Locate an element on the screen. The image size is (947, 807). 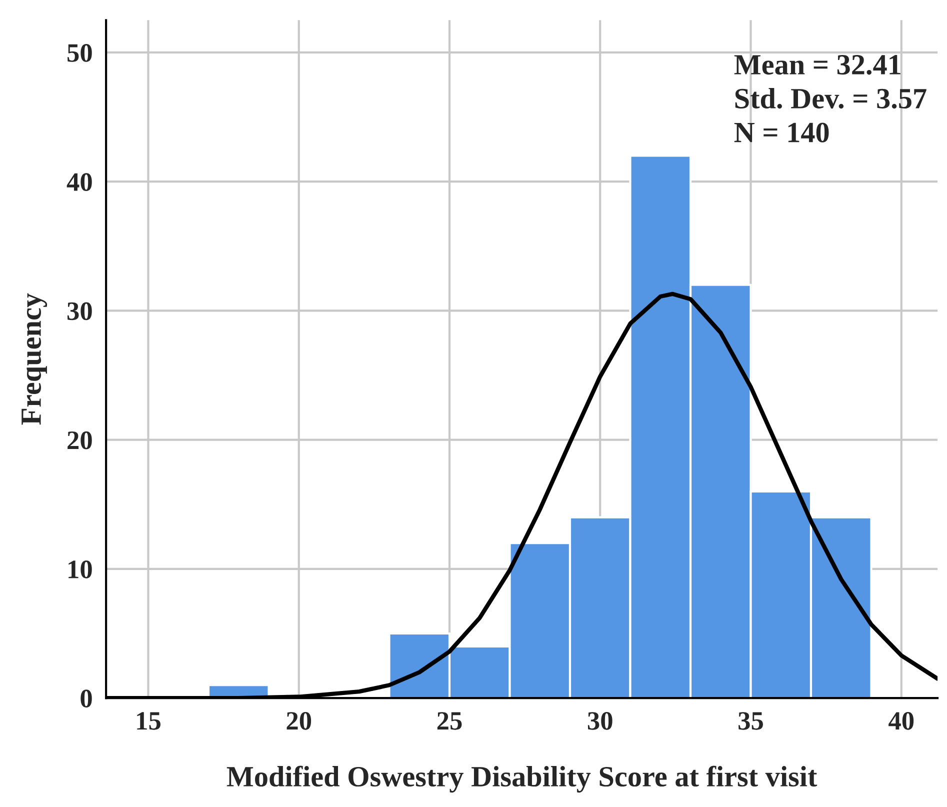
x-tick-label: 40 is located at coordinates (901, 721).